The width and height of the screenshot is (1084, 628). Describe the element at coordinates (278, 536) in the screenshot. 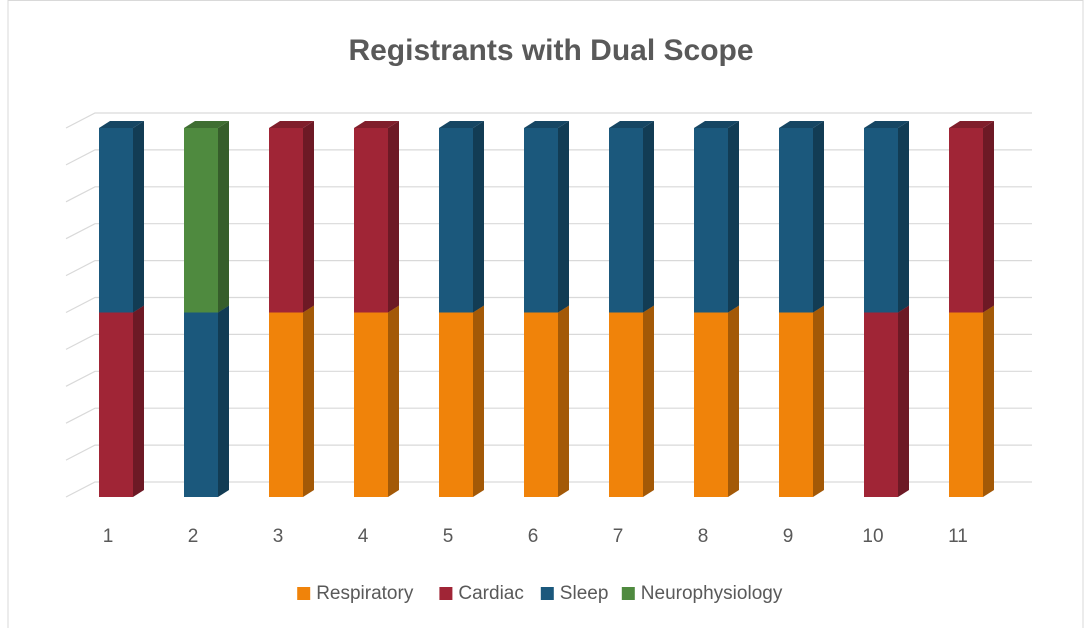

I see `x-tick-label: 3` at that location.